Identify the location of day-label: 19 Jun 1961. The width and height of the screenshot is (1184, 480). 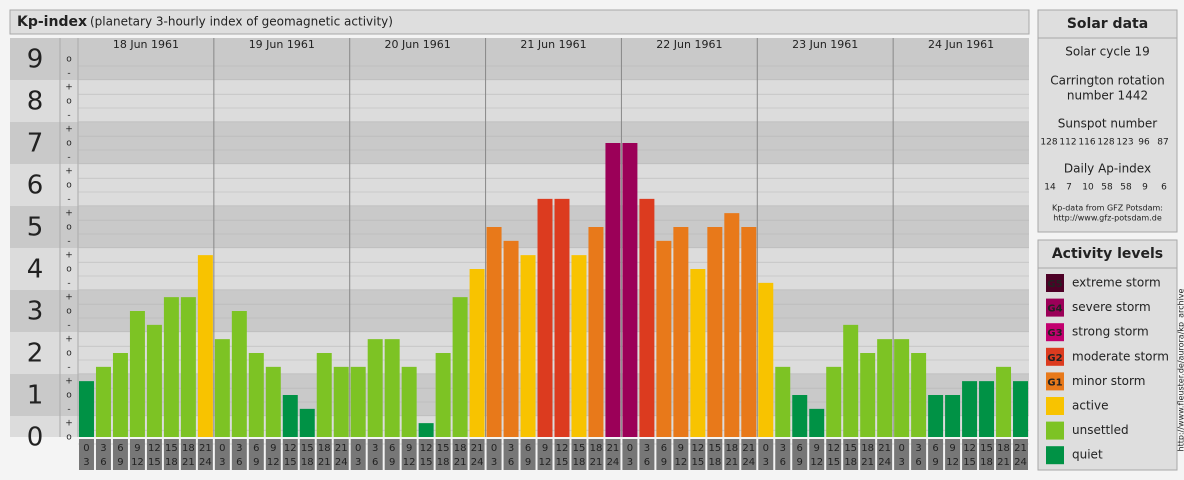
(282, 44).